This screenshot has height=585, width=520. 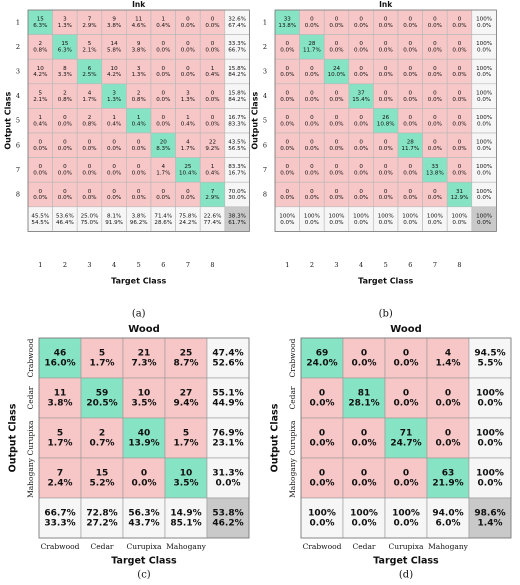 I want to click on x-class-label: 4, so click(x=114, y=265).